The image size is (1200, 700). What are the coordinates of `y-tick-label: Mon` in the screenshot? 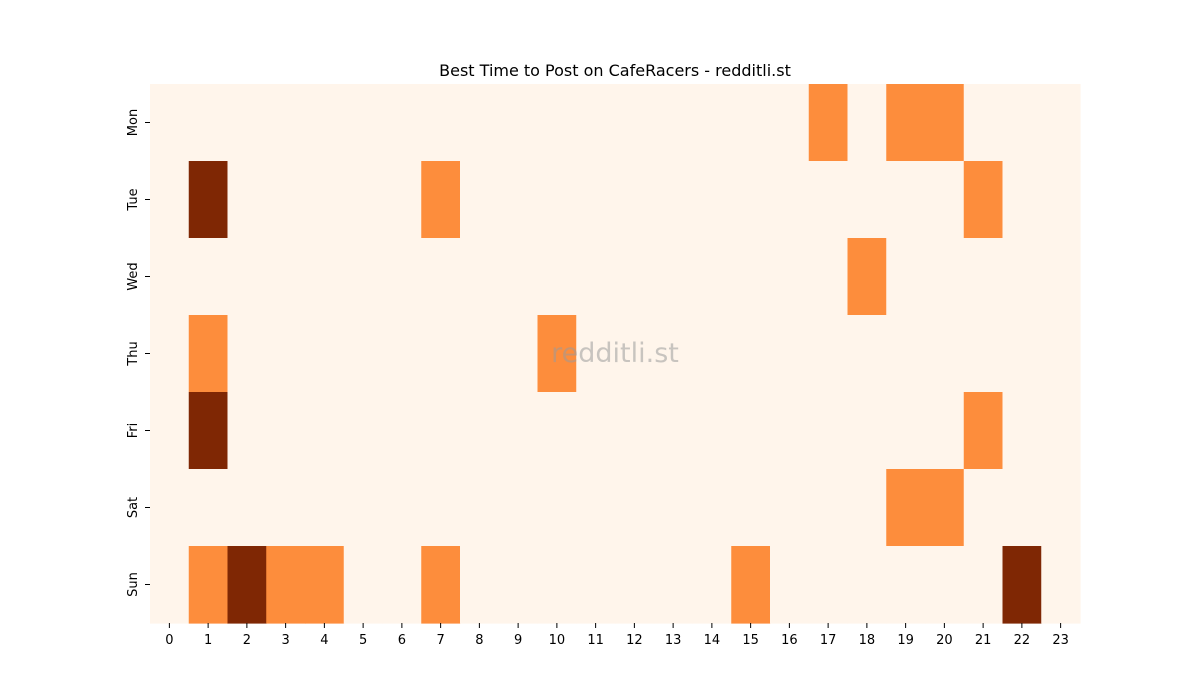 It's located at (133, 122).